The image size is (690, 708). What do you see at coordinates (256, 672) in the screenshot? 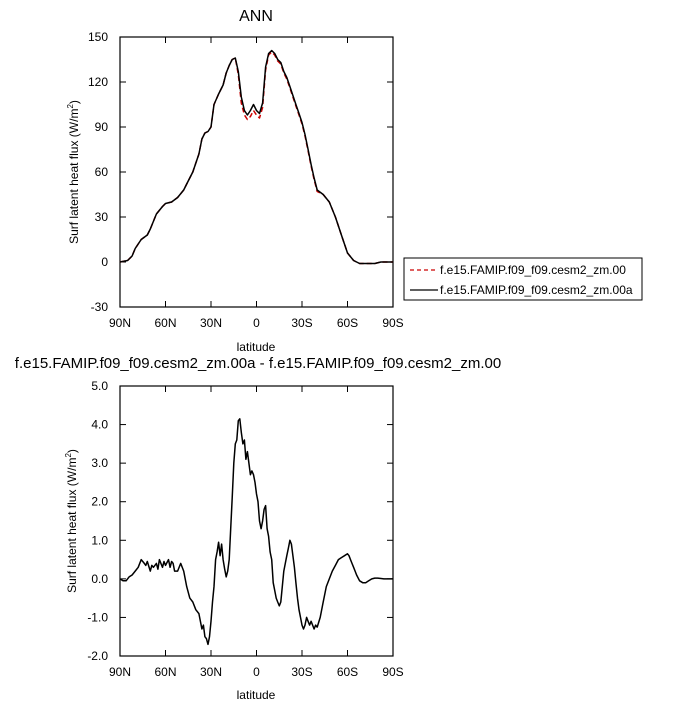
I see `bottom-x-tick-label: 0` at bounding box center [256, 672].